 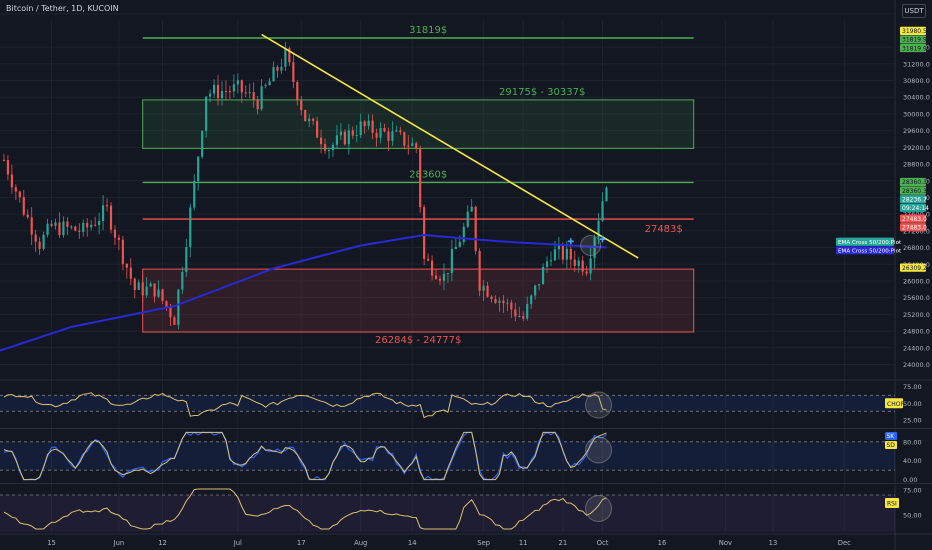 What do you see at coordinates (301, 543) in the screenshot?
I see `time-tick-label: 17` at bounding box center [301, 543].